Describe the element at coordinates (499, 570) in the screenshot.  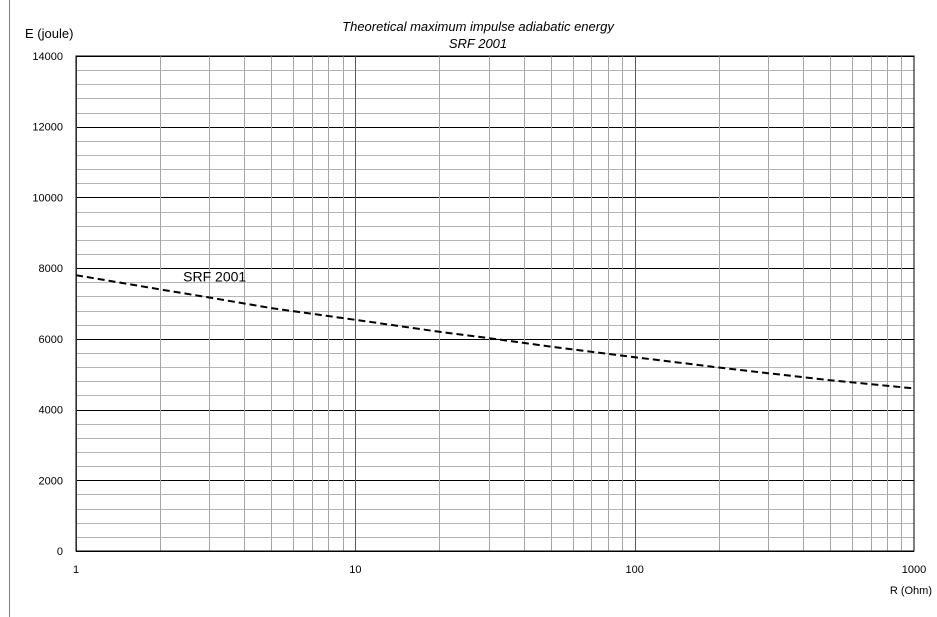
I see `x-axis-ticks: 1 10 100 1000` at that location.